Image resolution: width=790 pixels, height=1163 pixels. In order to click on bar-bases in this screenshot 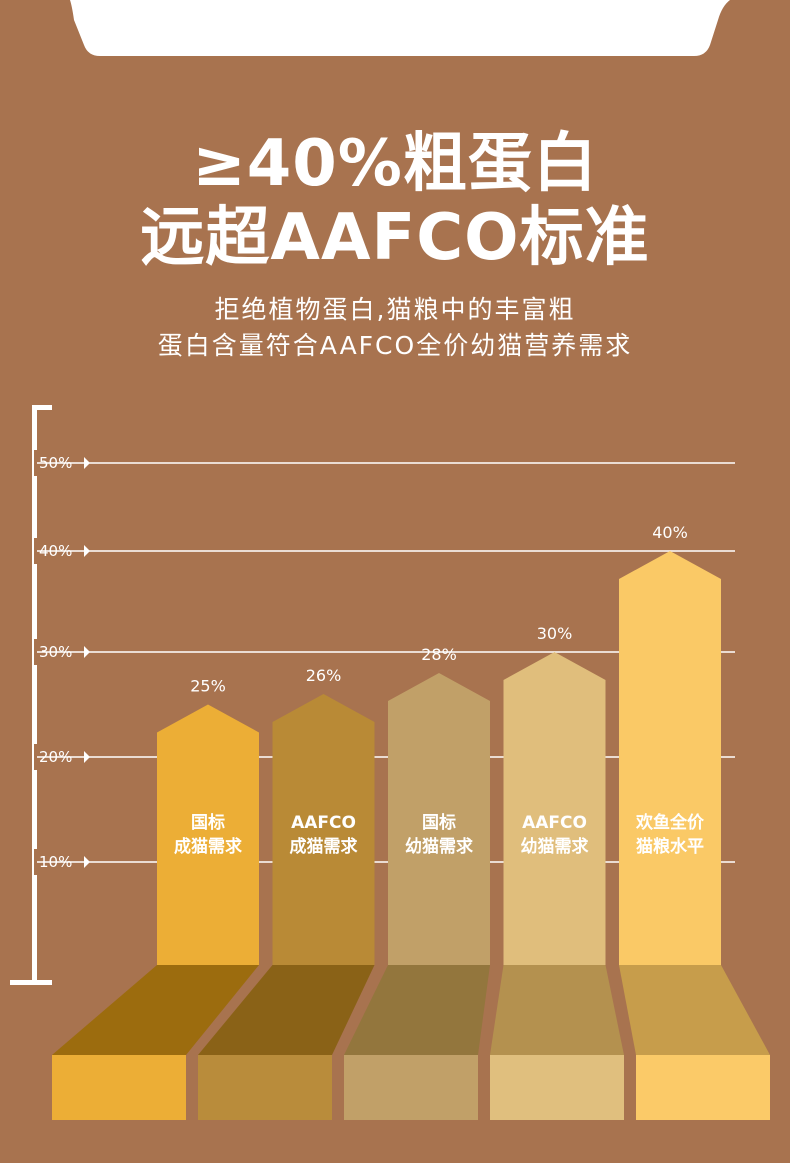, I will do `click(411, 1042)`.